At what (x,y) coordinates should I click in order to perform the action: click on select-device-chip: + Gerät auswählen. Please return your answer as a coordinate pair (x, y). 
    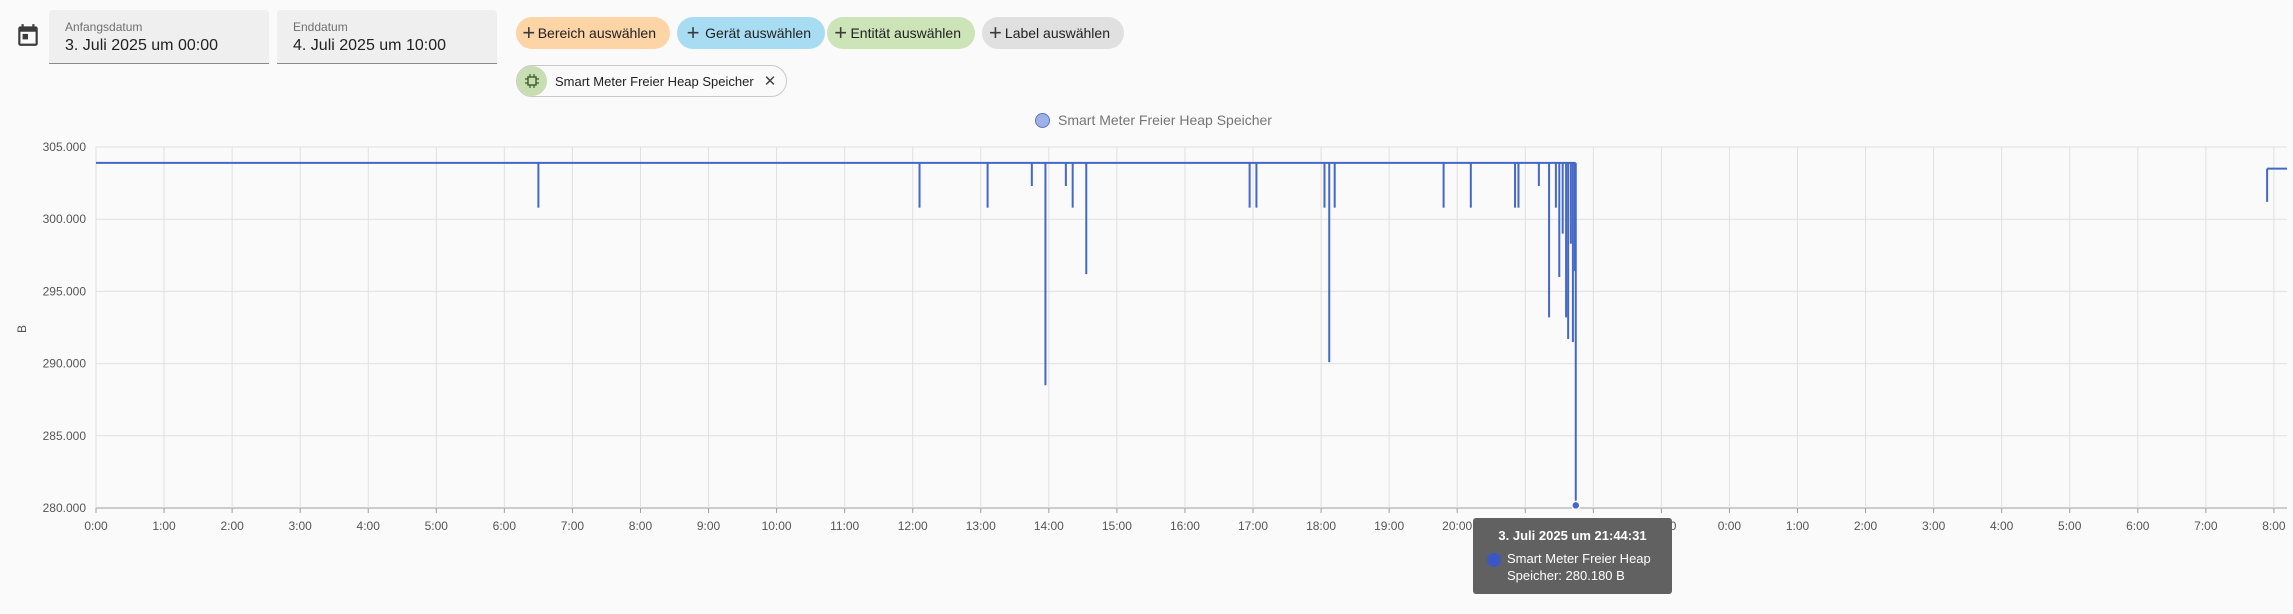
    Looking at the image, I should click on (751, 33).